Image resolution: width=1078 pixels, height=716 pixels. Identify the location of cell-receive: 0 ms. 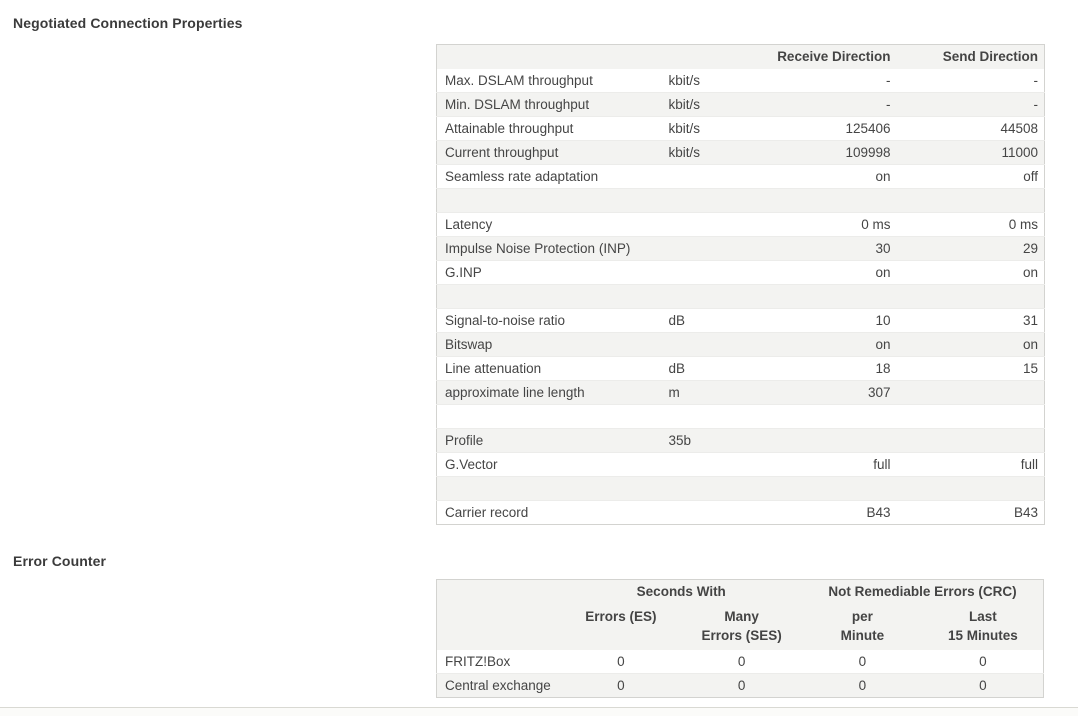
(834, 224).